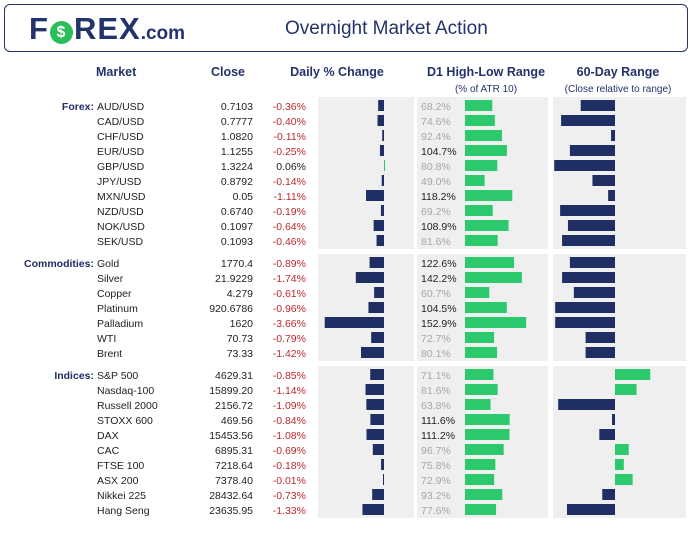 Image resolution: width=696 pixels, height=537 pixels. I want to click on market-label: ASX 200, so click(118, 481).